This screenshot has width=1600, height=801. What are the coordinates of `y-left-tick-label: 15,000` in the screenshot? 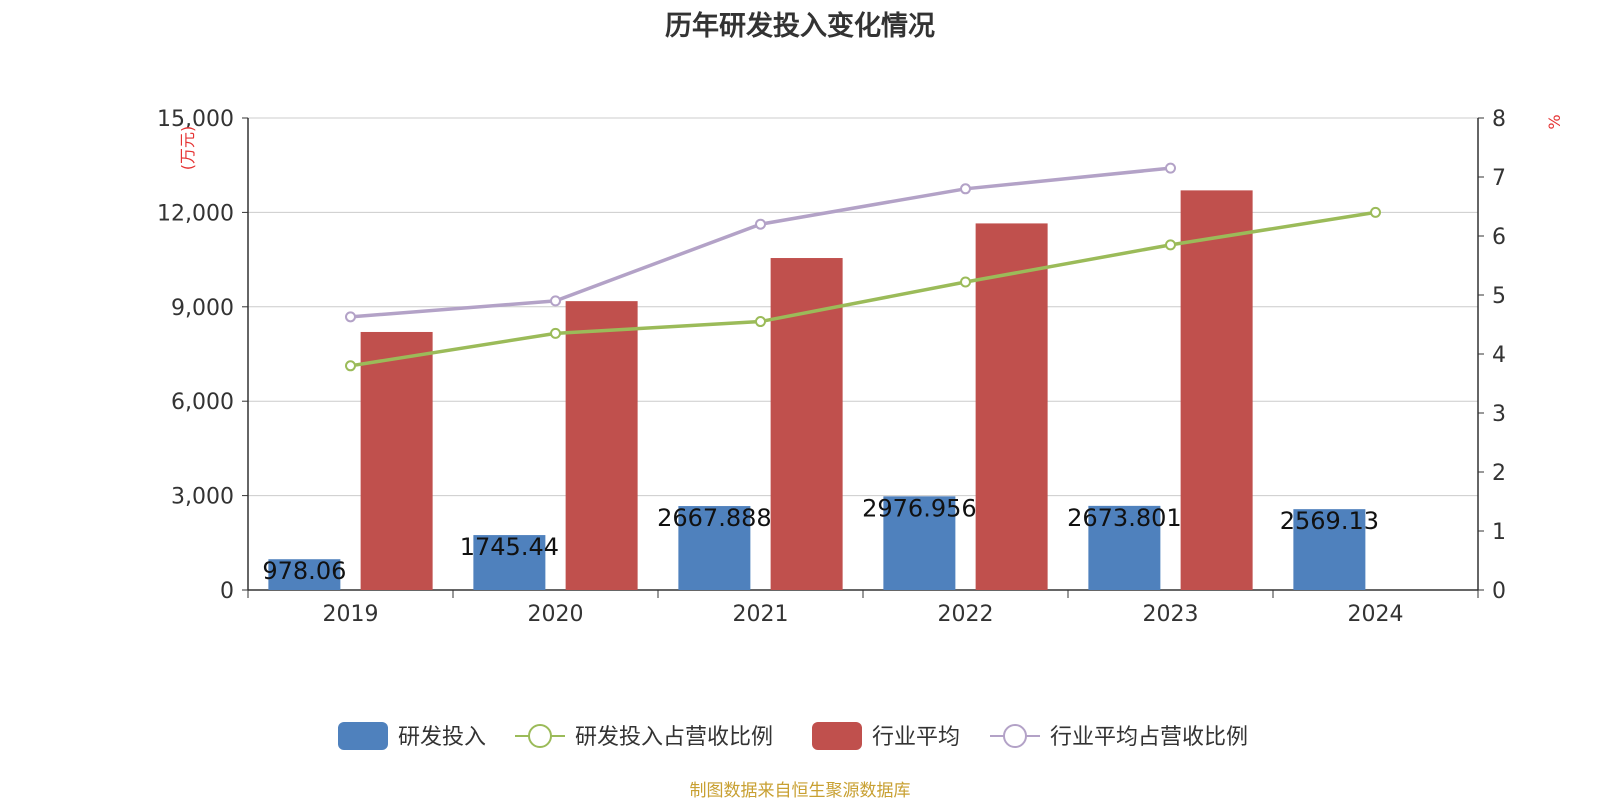 It's located at (195, 119).